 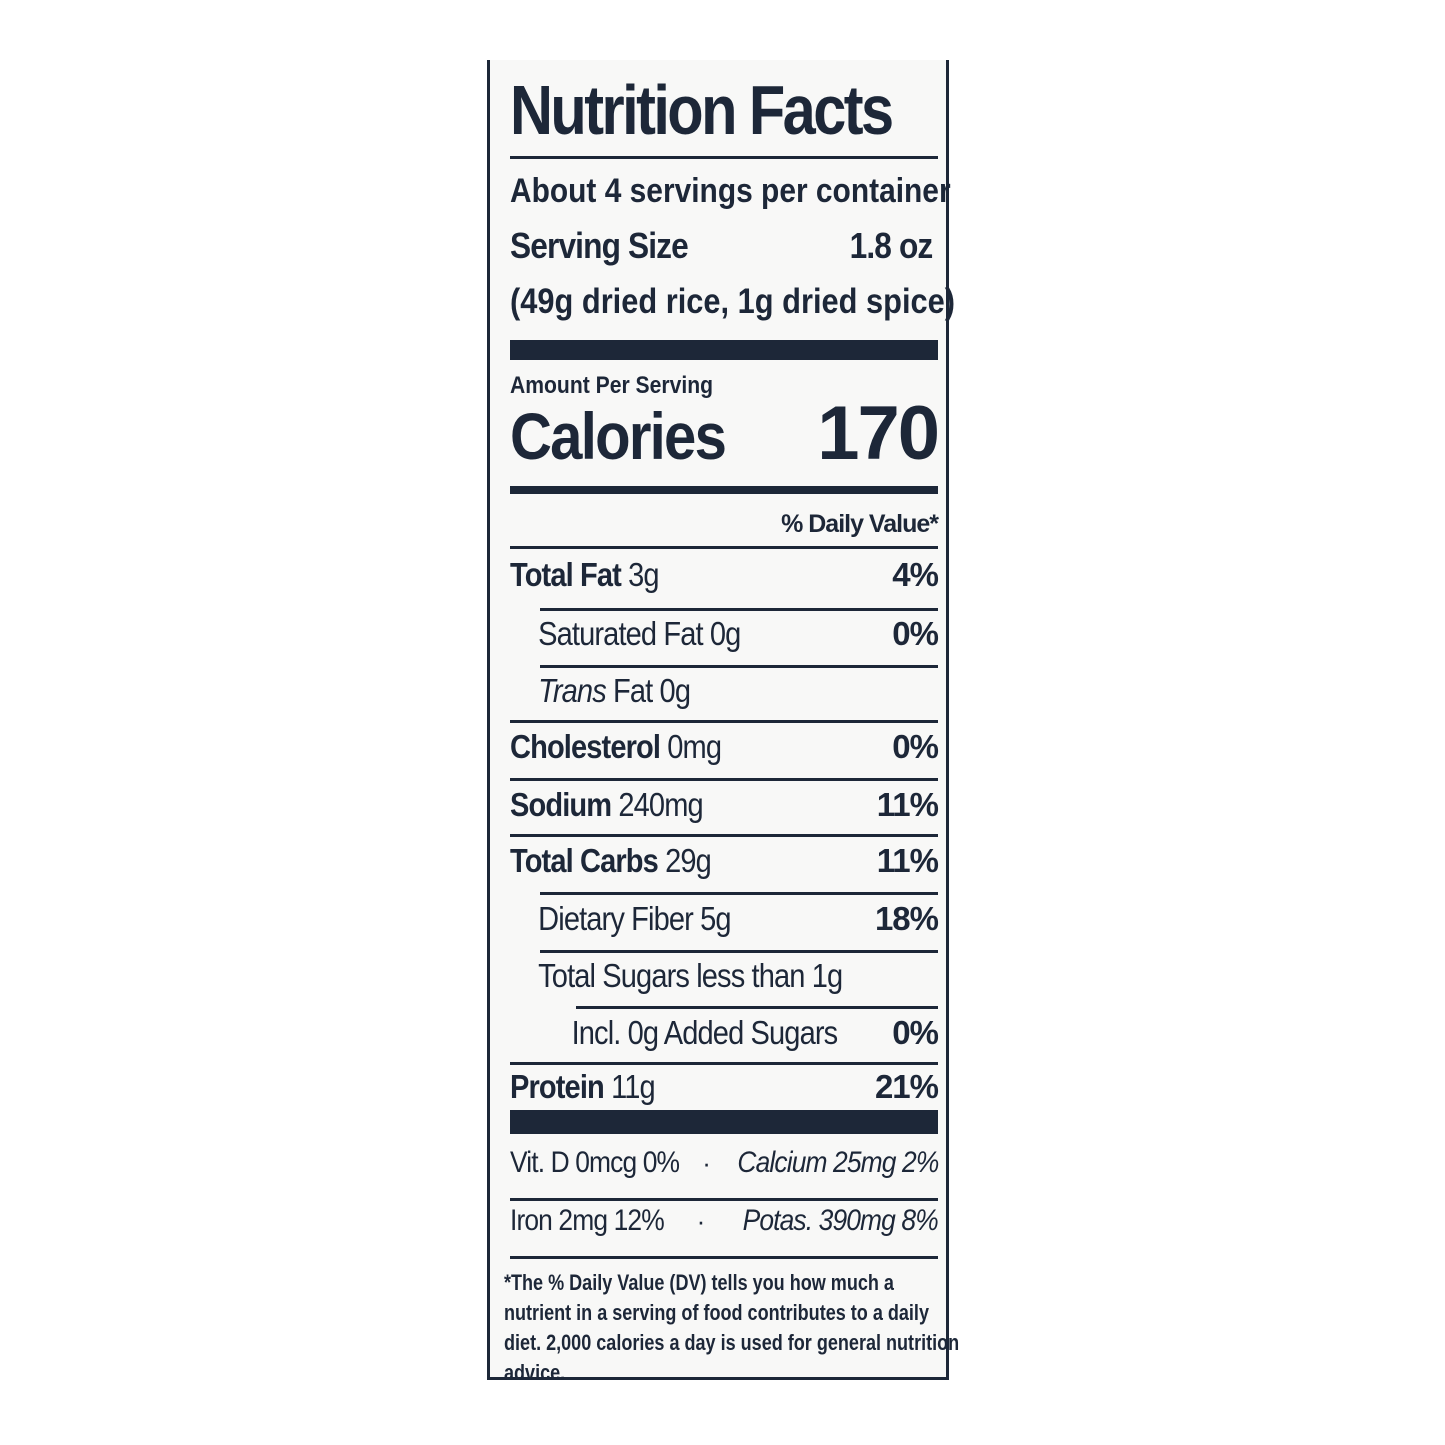 What do you see at coordinates (906, 918) in the screenshot?
I see `nutrient-dv: 18%` at bounding box center [906, 918].